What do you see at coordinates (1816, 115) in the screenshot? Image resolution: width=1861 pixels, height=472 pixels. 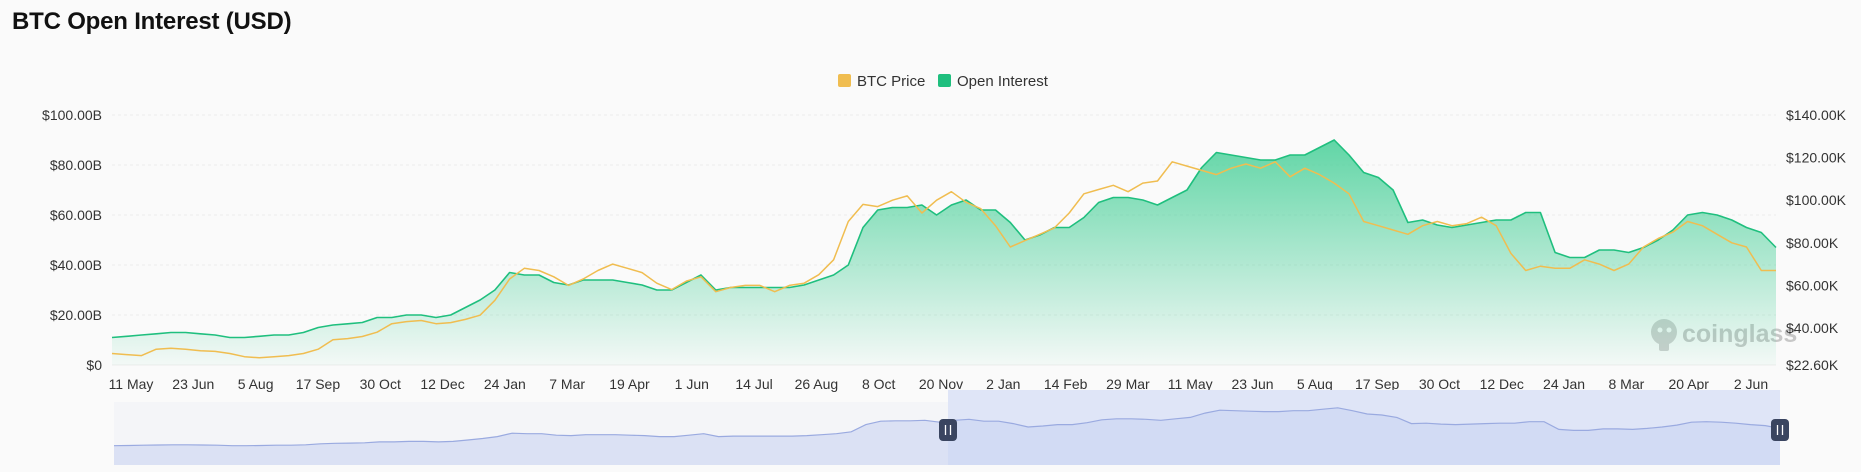 I see `y-right-tick-label: $140.00K` at bounding box center [1816, 115].